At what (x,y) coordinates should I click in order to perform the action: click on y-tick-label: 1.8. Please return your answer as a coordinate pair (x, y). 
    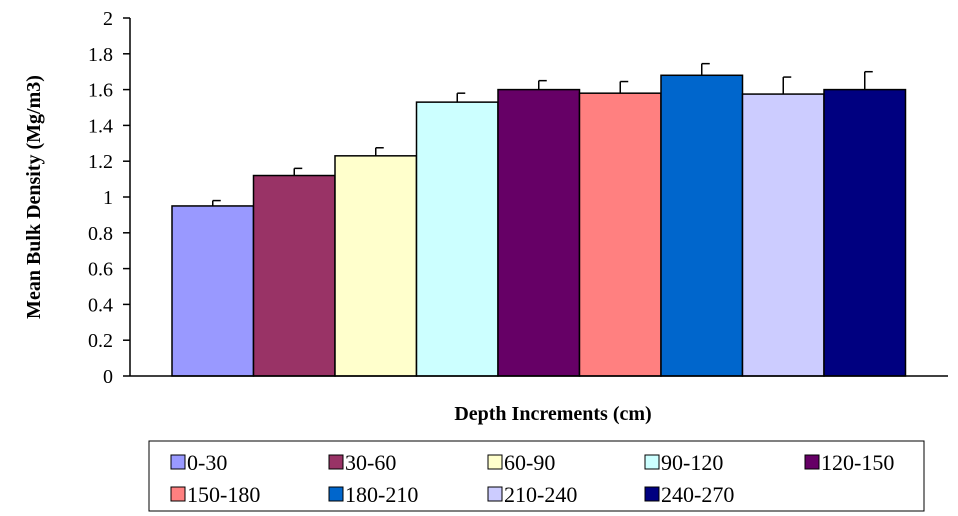
    Looking at the image, I should click on (100, 55).